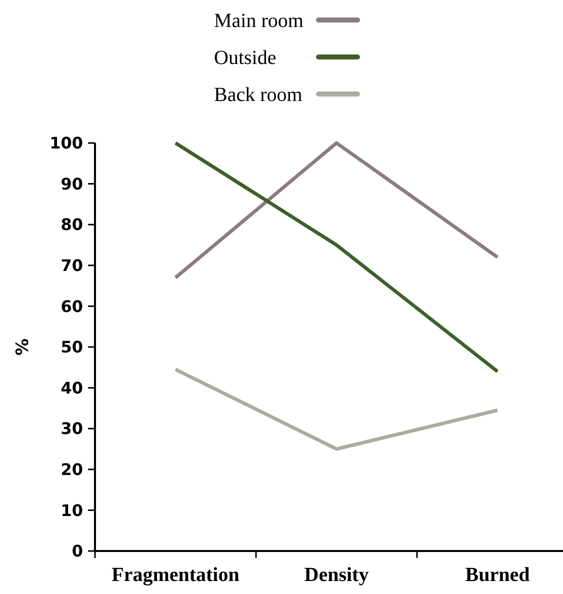 The width and height of the screenshot is (563, 594). What do you see at coordinates (71, 224) in the screenshot?
I see `y-tick-label: 80` at bounding box center [71, 224].